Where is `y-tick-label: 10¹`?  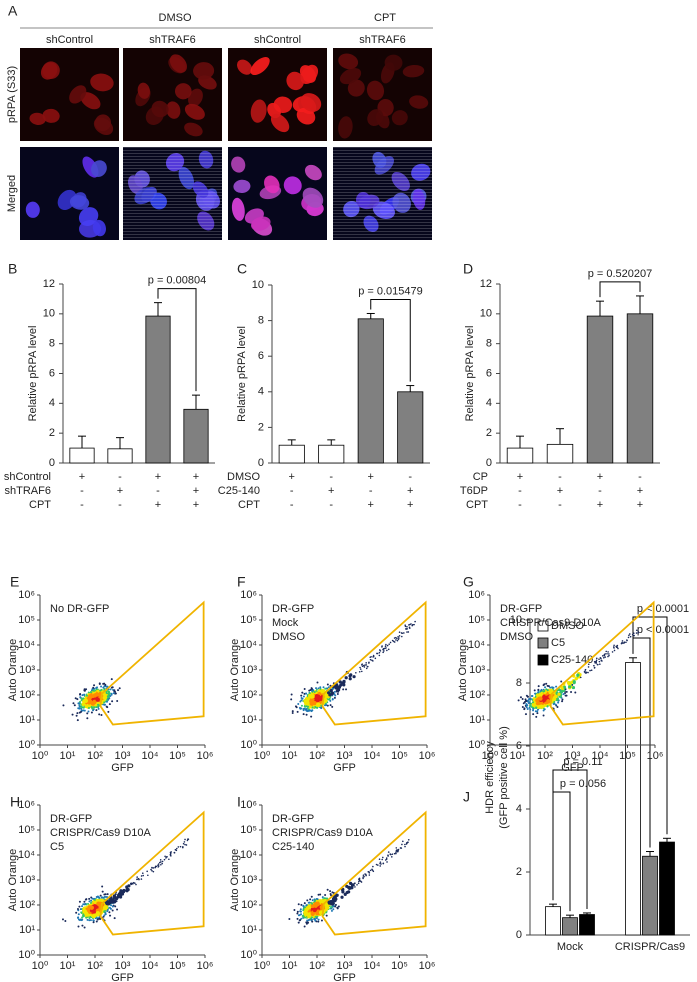 y-tick-label: 10¹ is located at coordinates (249, 930).